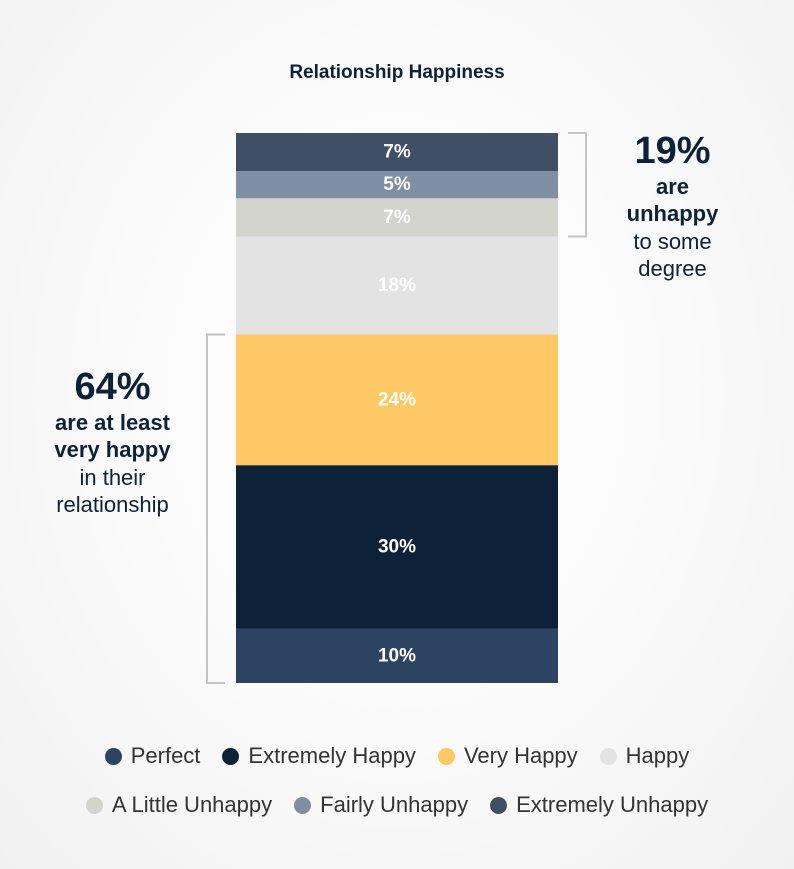 The height and width of the screenshot is (869, 794). What do you see at coordinates (332, 755) in the screenshot?
I see `legend-label-extremely-happy: Extremely Happy` at bounding box center [332, 755].